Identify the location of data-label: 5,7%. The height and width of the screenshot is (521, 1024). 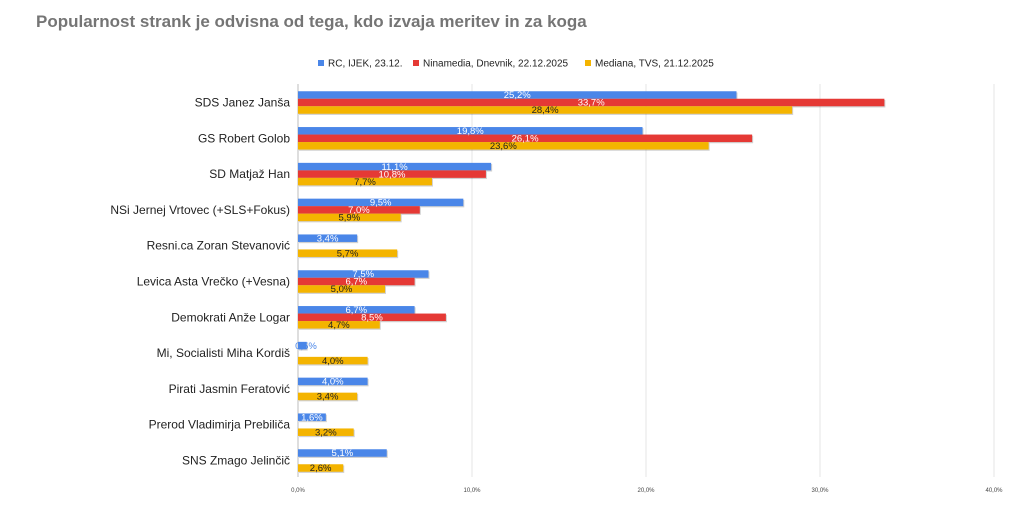
(348, 253).